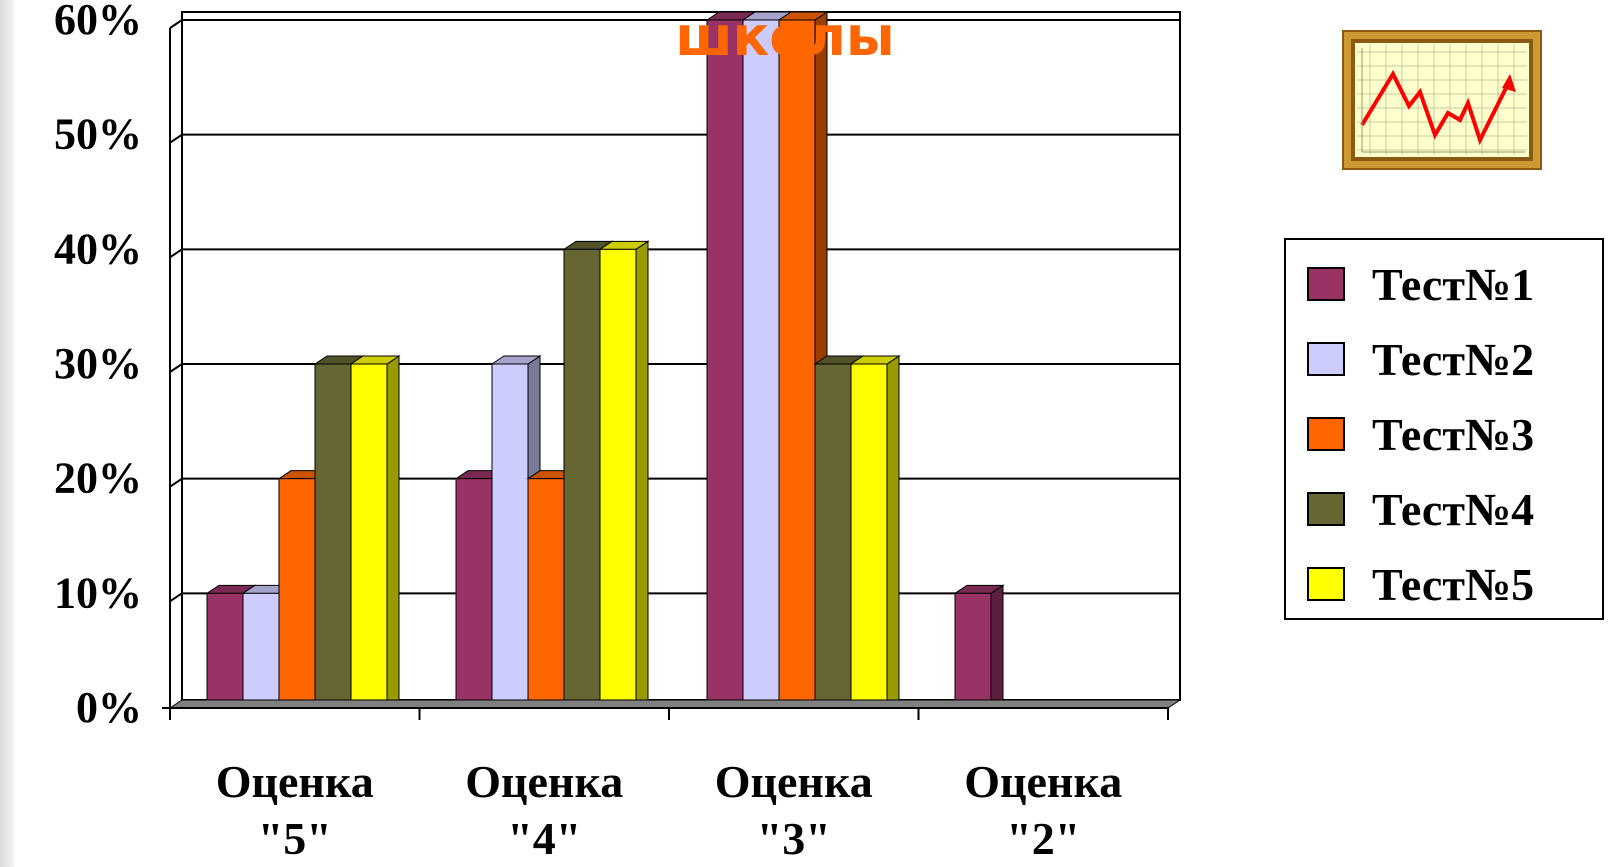  I want to click on legend-item: Тест№3, so click(1420, 434).